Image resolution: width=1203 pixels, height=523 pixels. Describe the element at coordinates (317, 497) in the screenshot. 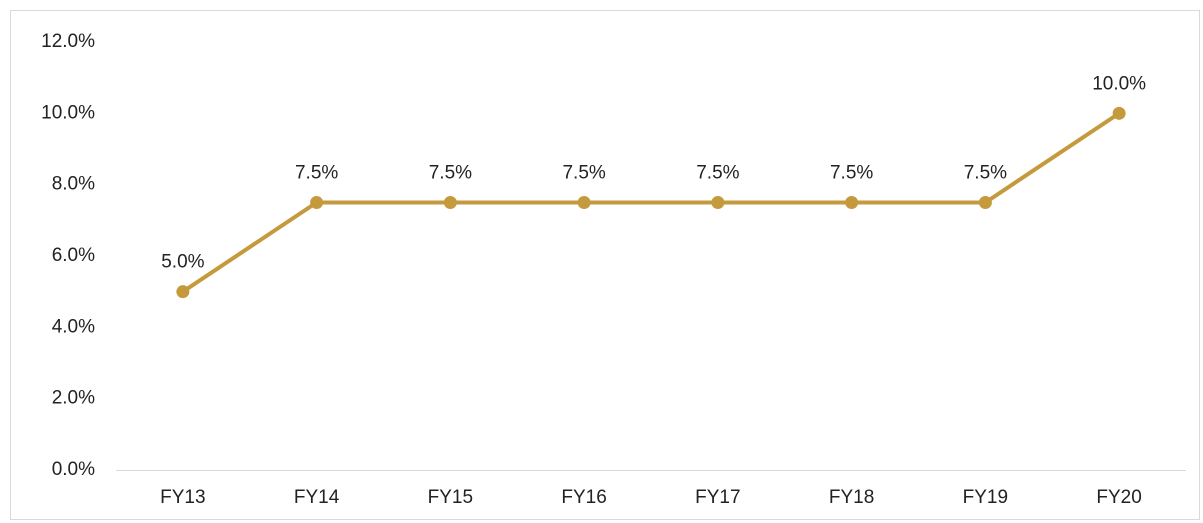

I see `x-tick-label: FY14` at that location.